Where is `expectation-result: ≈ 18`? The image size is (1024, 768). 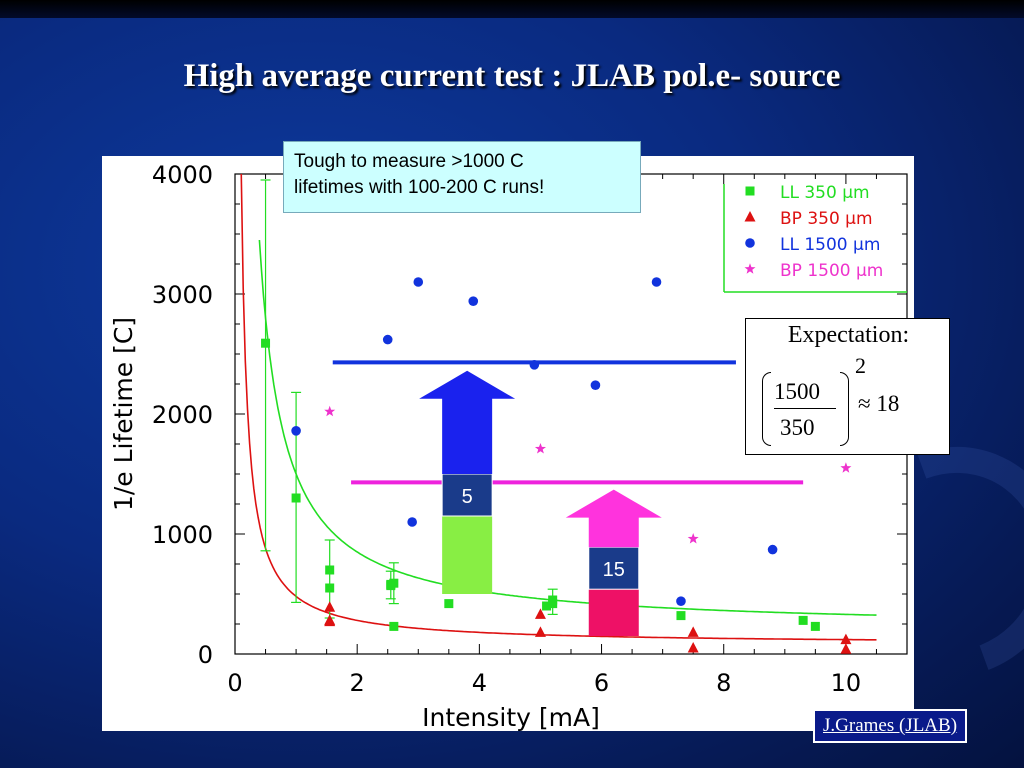 expectation-result: ≈ 18 is located at coordinates (879, 403).